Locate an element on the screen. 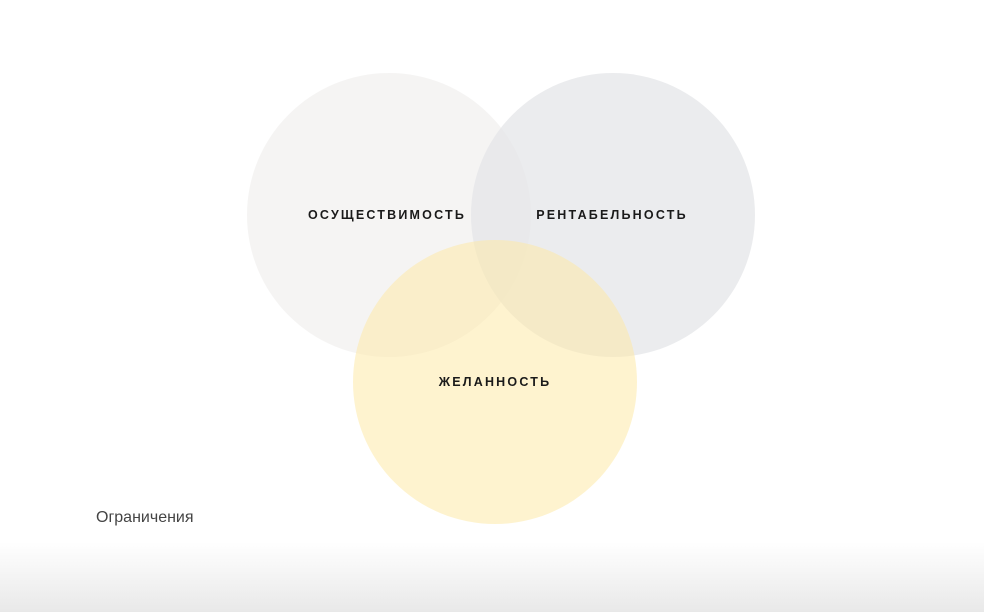  bottom-fade is located at coordinates (492, 577).